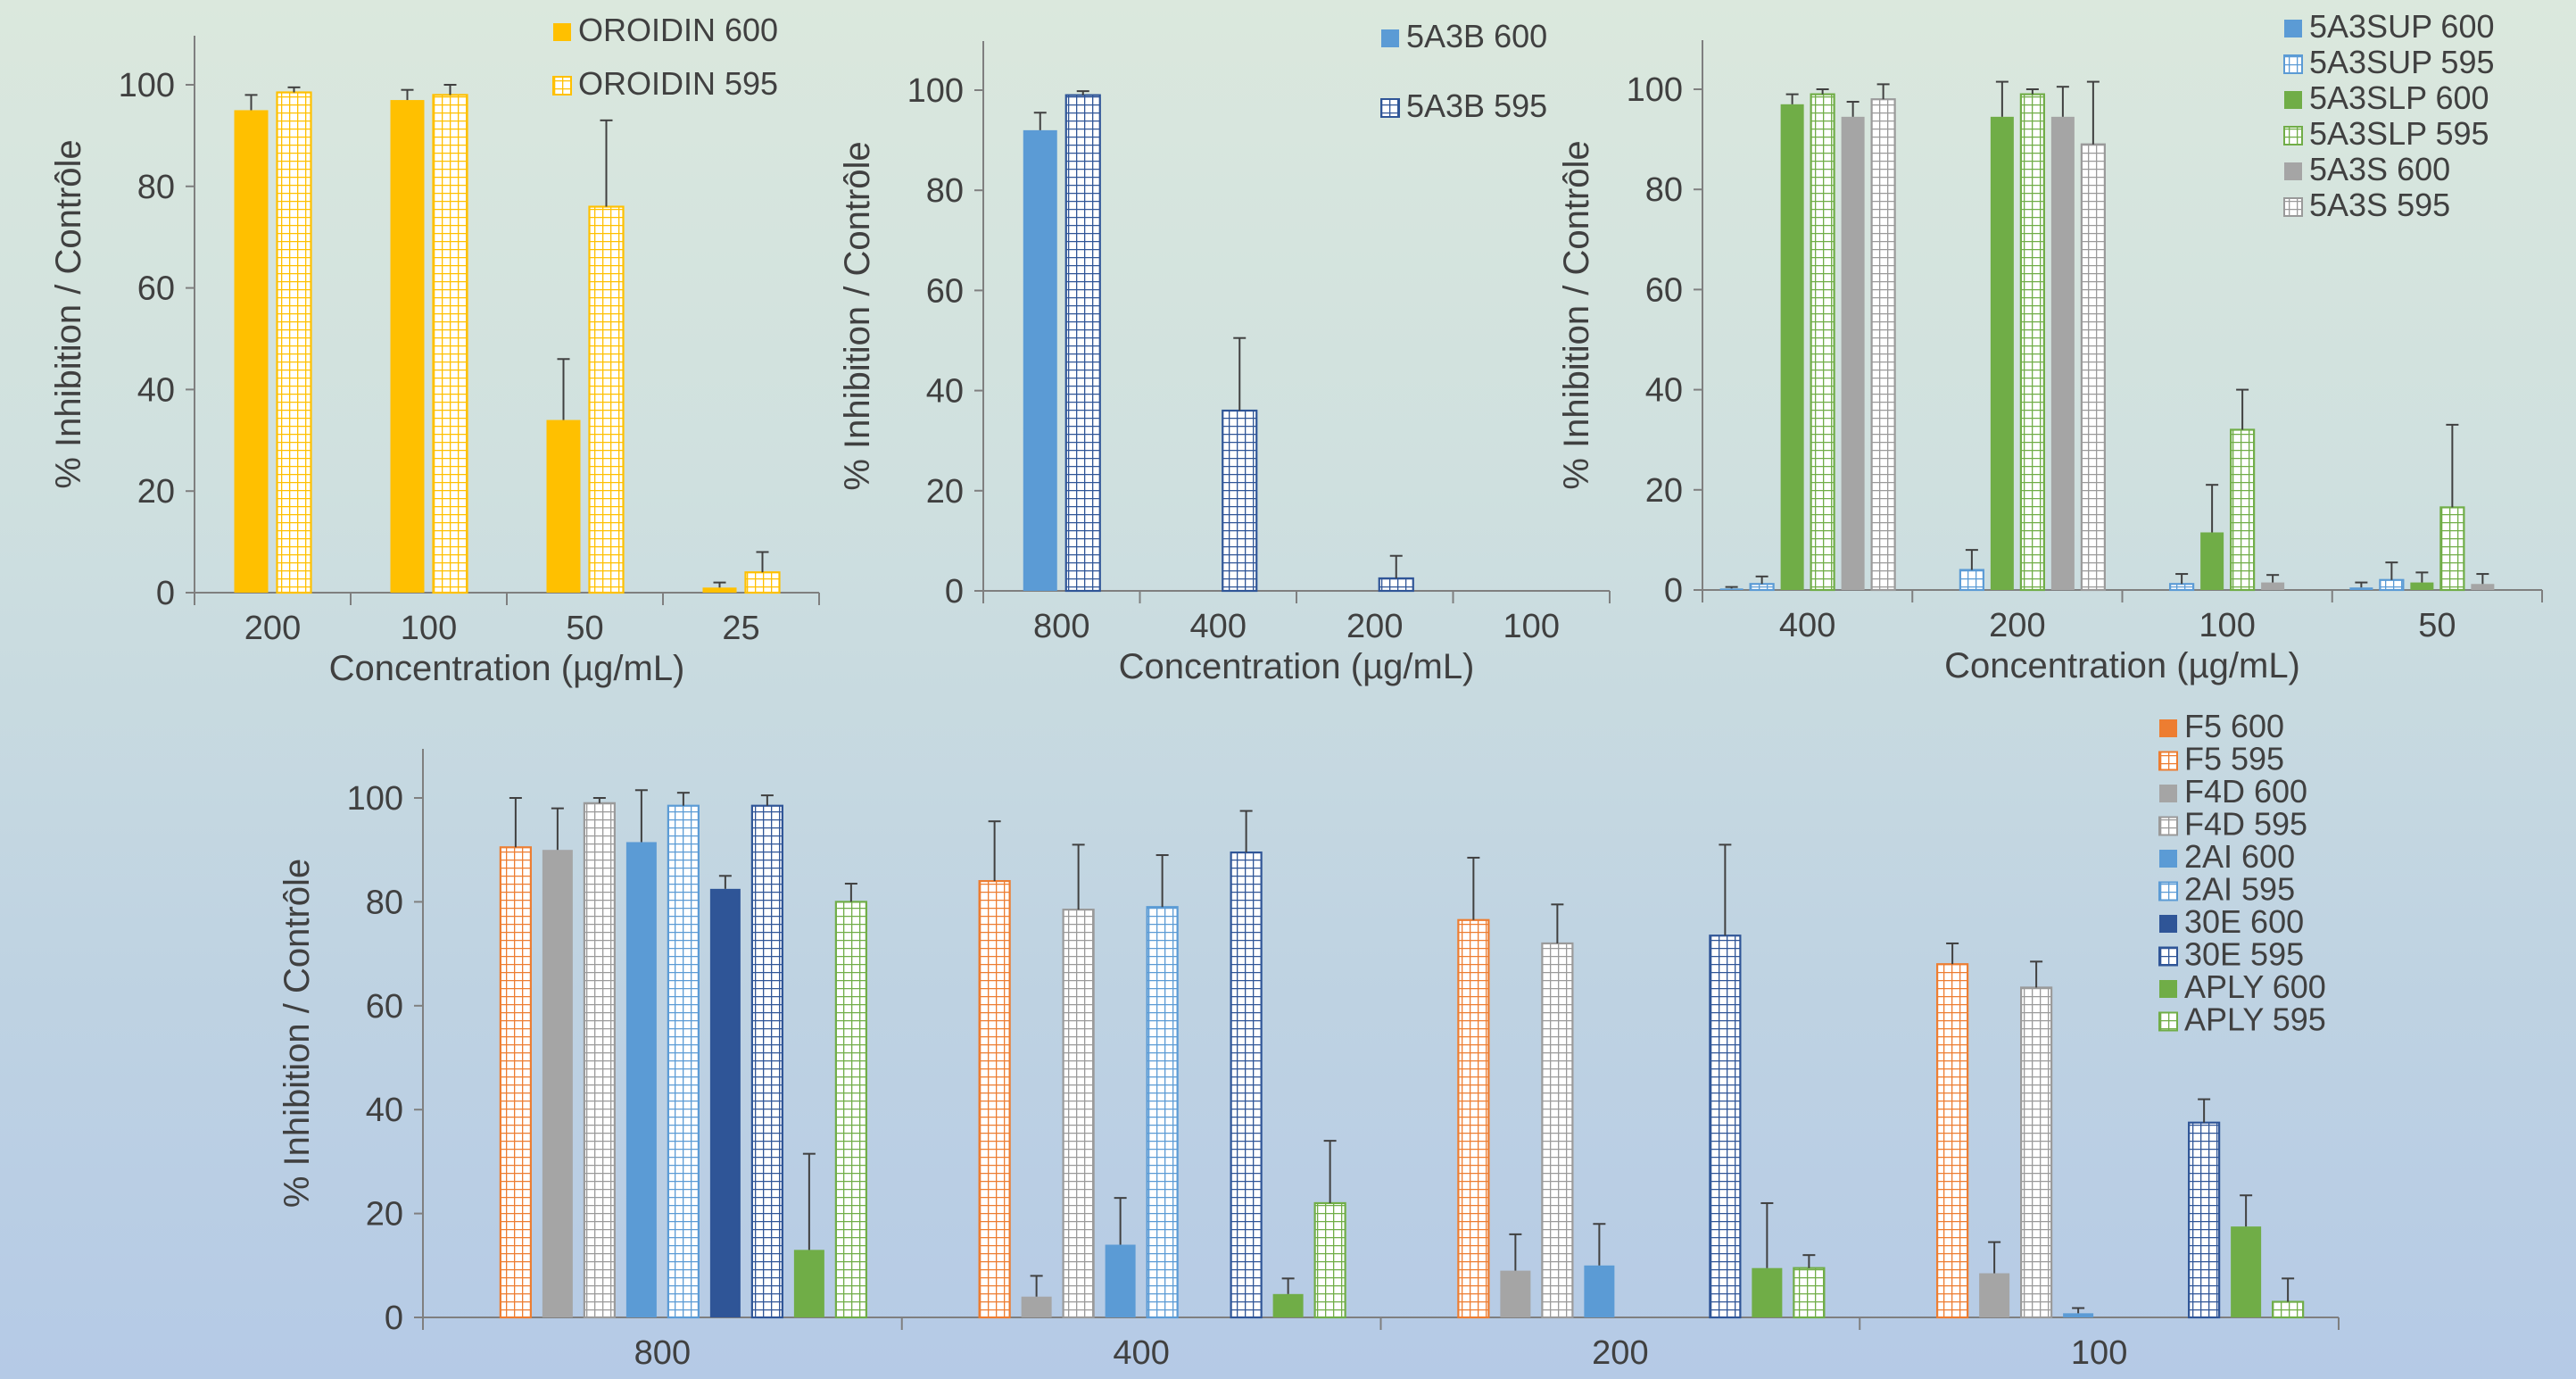 The height and width of the screenshot is (1379, 2576). Describe the element at coordinates (945, 392) in the screenshot. I see `y-tick-label: 40` at that location.